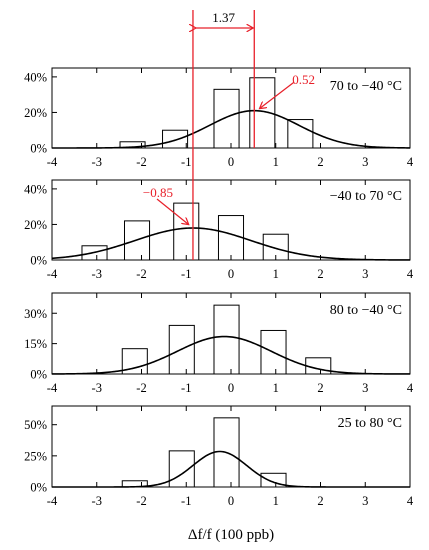  I want to click on difference-label: 1.37, so click(223, 17).